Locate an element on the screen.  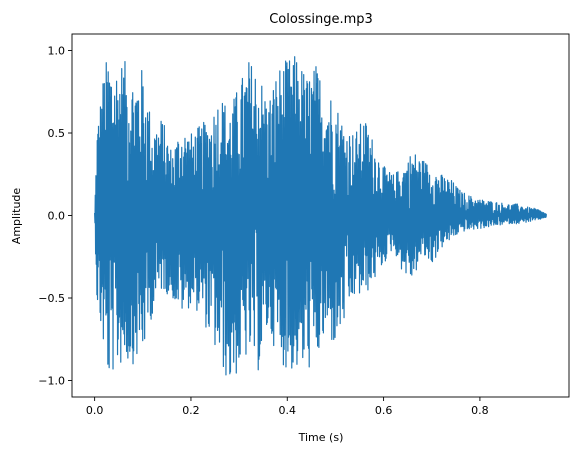
x-tick-label: 0.4 is located at coordinates (288, 410).